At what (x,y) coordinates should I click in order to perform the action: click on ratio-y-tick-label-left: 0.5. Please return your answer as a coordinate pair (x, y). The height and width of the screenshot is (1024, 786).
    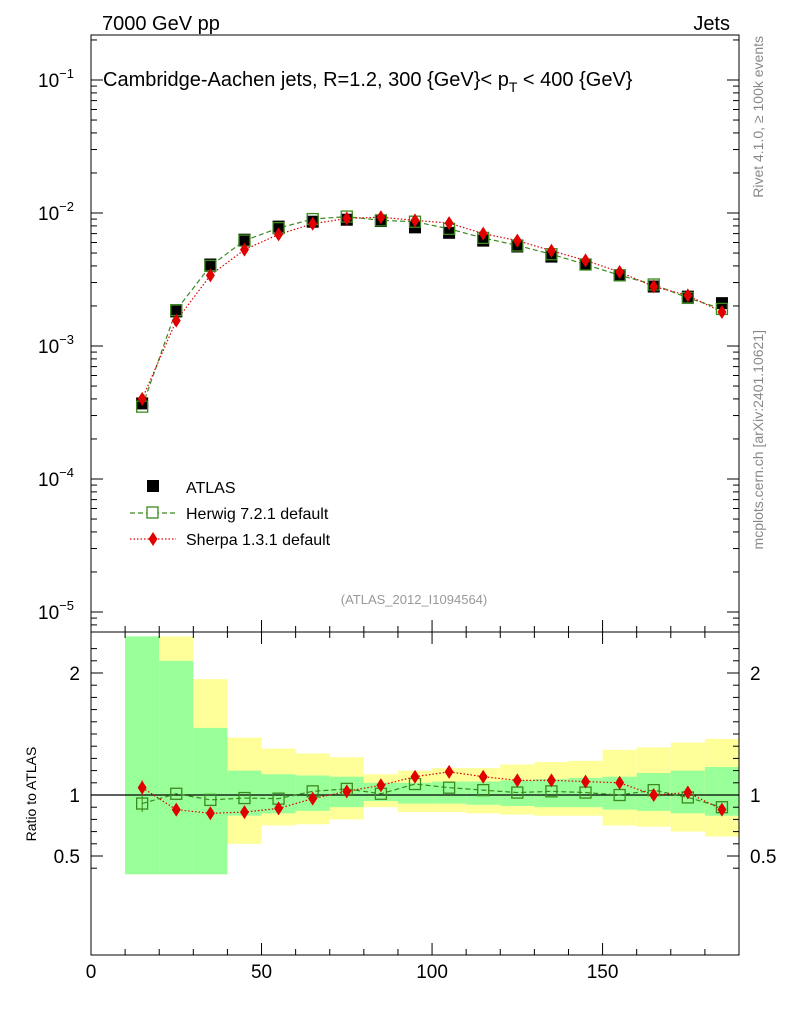
    Looking at the image, I should click on (67, 857).